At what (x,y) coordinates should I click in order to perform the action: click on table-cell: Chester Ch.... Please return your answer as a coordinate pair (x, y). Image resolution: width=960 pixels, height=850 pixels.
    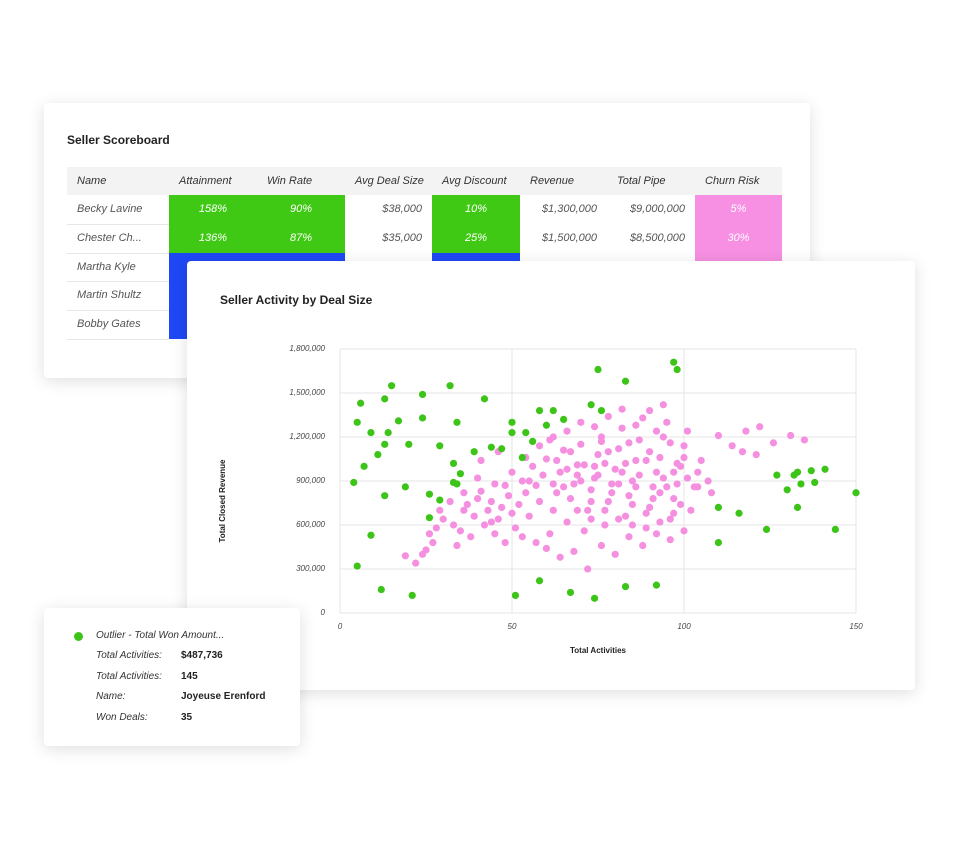
    Looking at the image, I should click on (109, 237).